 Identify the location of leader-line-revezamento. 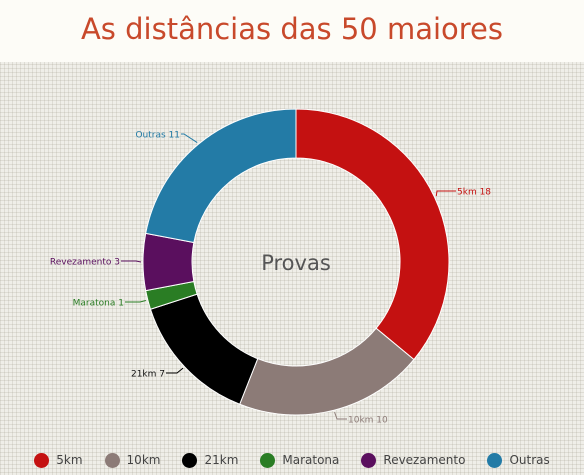
(131, 261).